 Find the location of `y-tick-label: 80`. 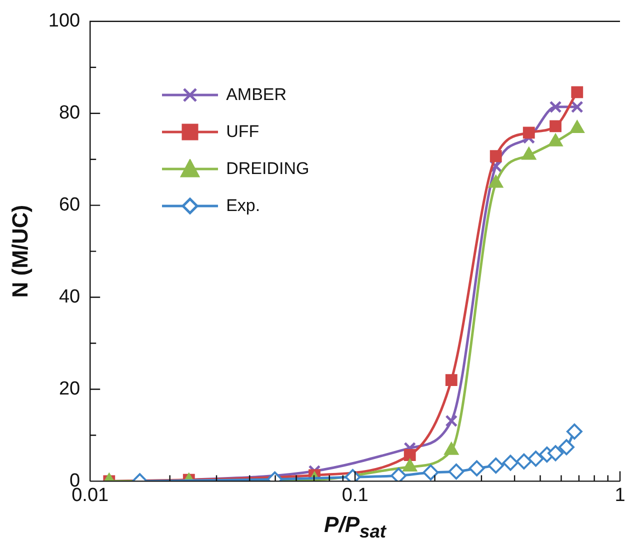

y-tick-label: 80 is located at coordinates (69, 113).